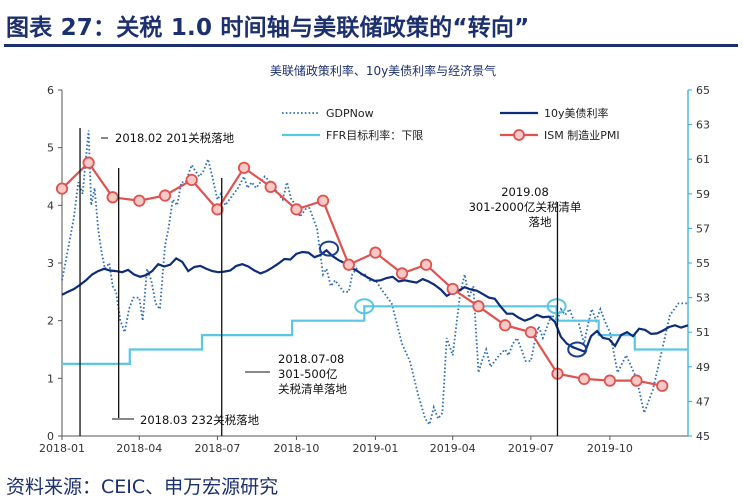  Describe the element at coordinates (703, 367) in the screenshot. I see `y-right-tick-label: 49` at that location.